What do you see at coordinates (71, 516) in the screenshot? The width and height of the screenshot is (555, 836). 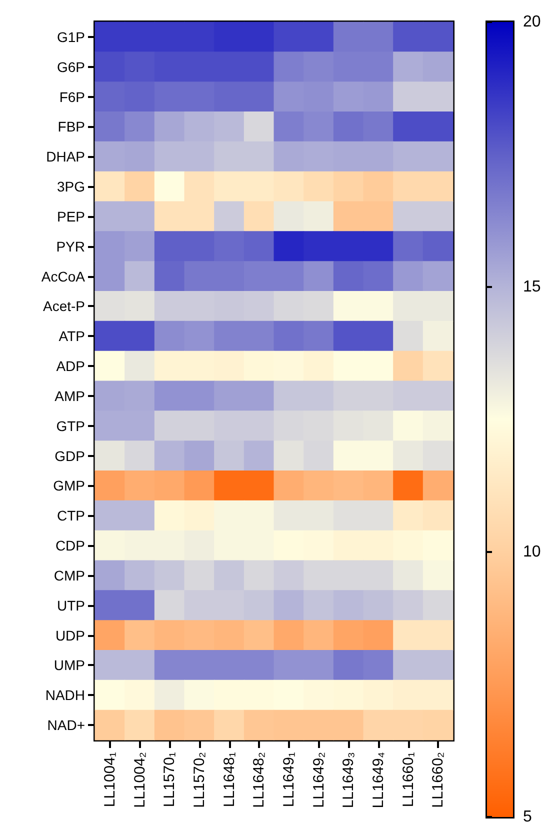 I see `y-tick-label: CTP` at bounding box center [71, 516].